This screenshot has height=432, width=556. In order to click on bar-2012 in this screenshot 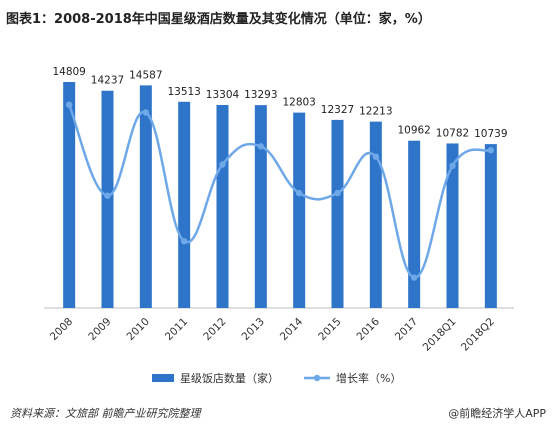, I will do `click(222, 206)`.